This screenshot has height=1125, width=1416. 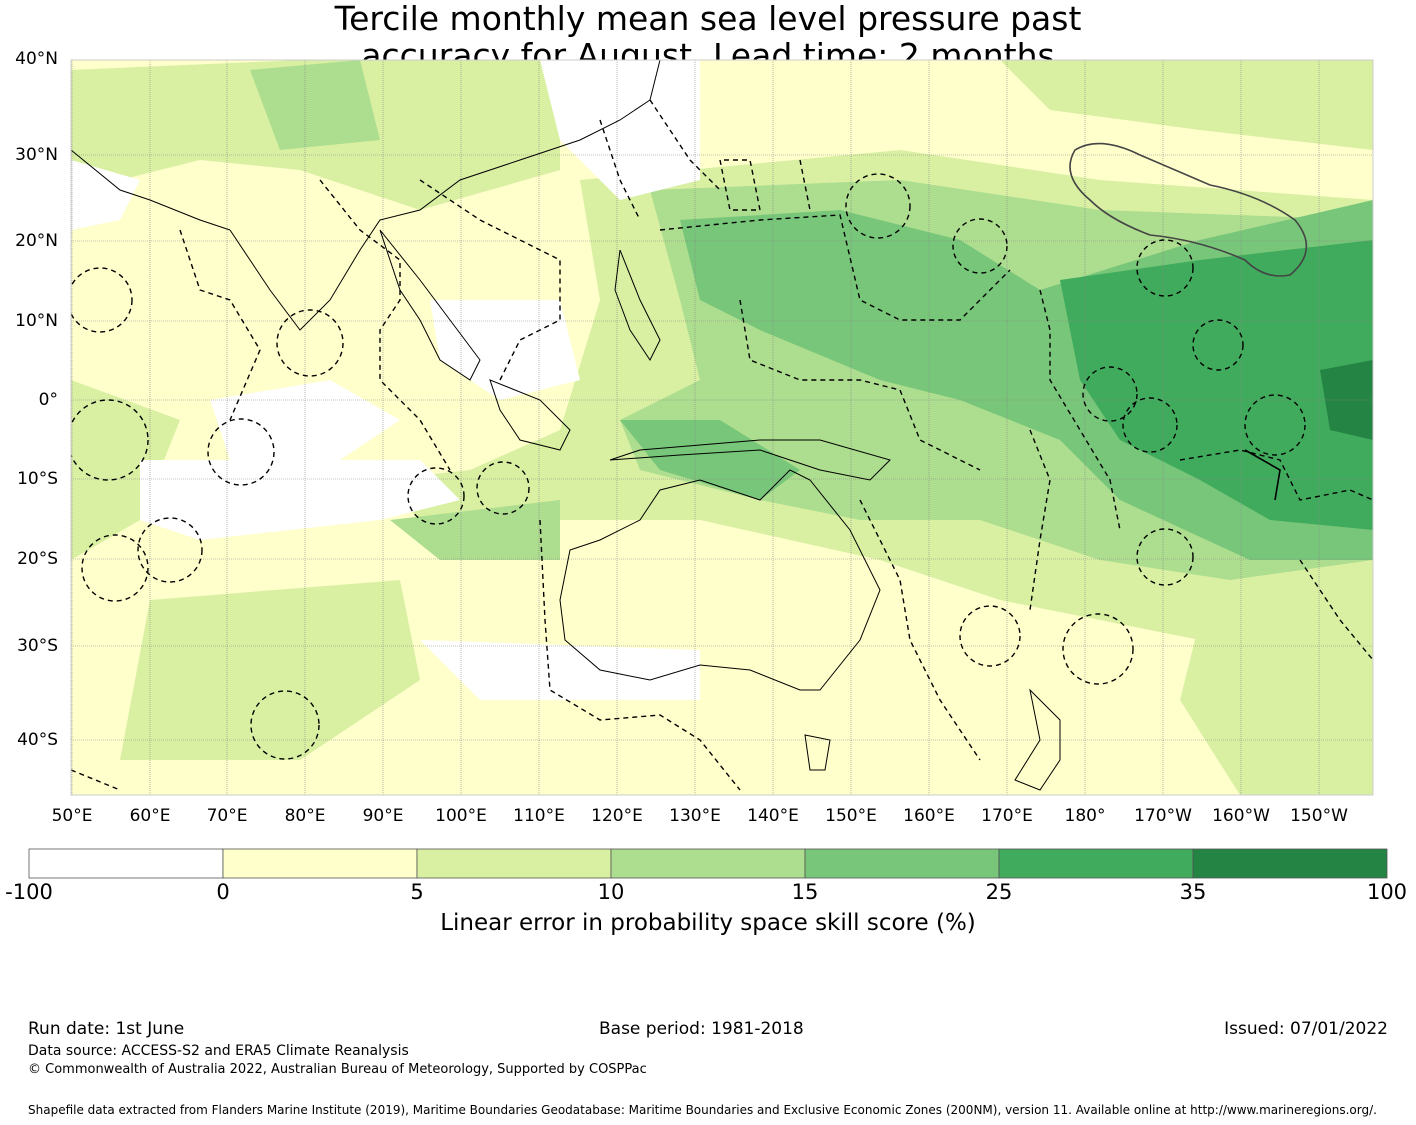 What do you see at coordinates (695, 816) in the screenshot?
I see `lon-label: 130°E` at bounding box center [695, 816].